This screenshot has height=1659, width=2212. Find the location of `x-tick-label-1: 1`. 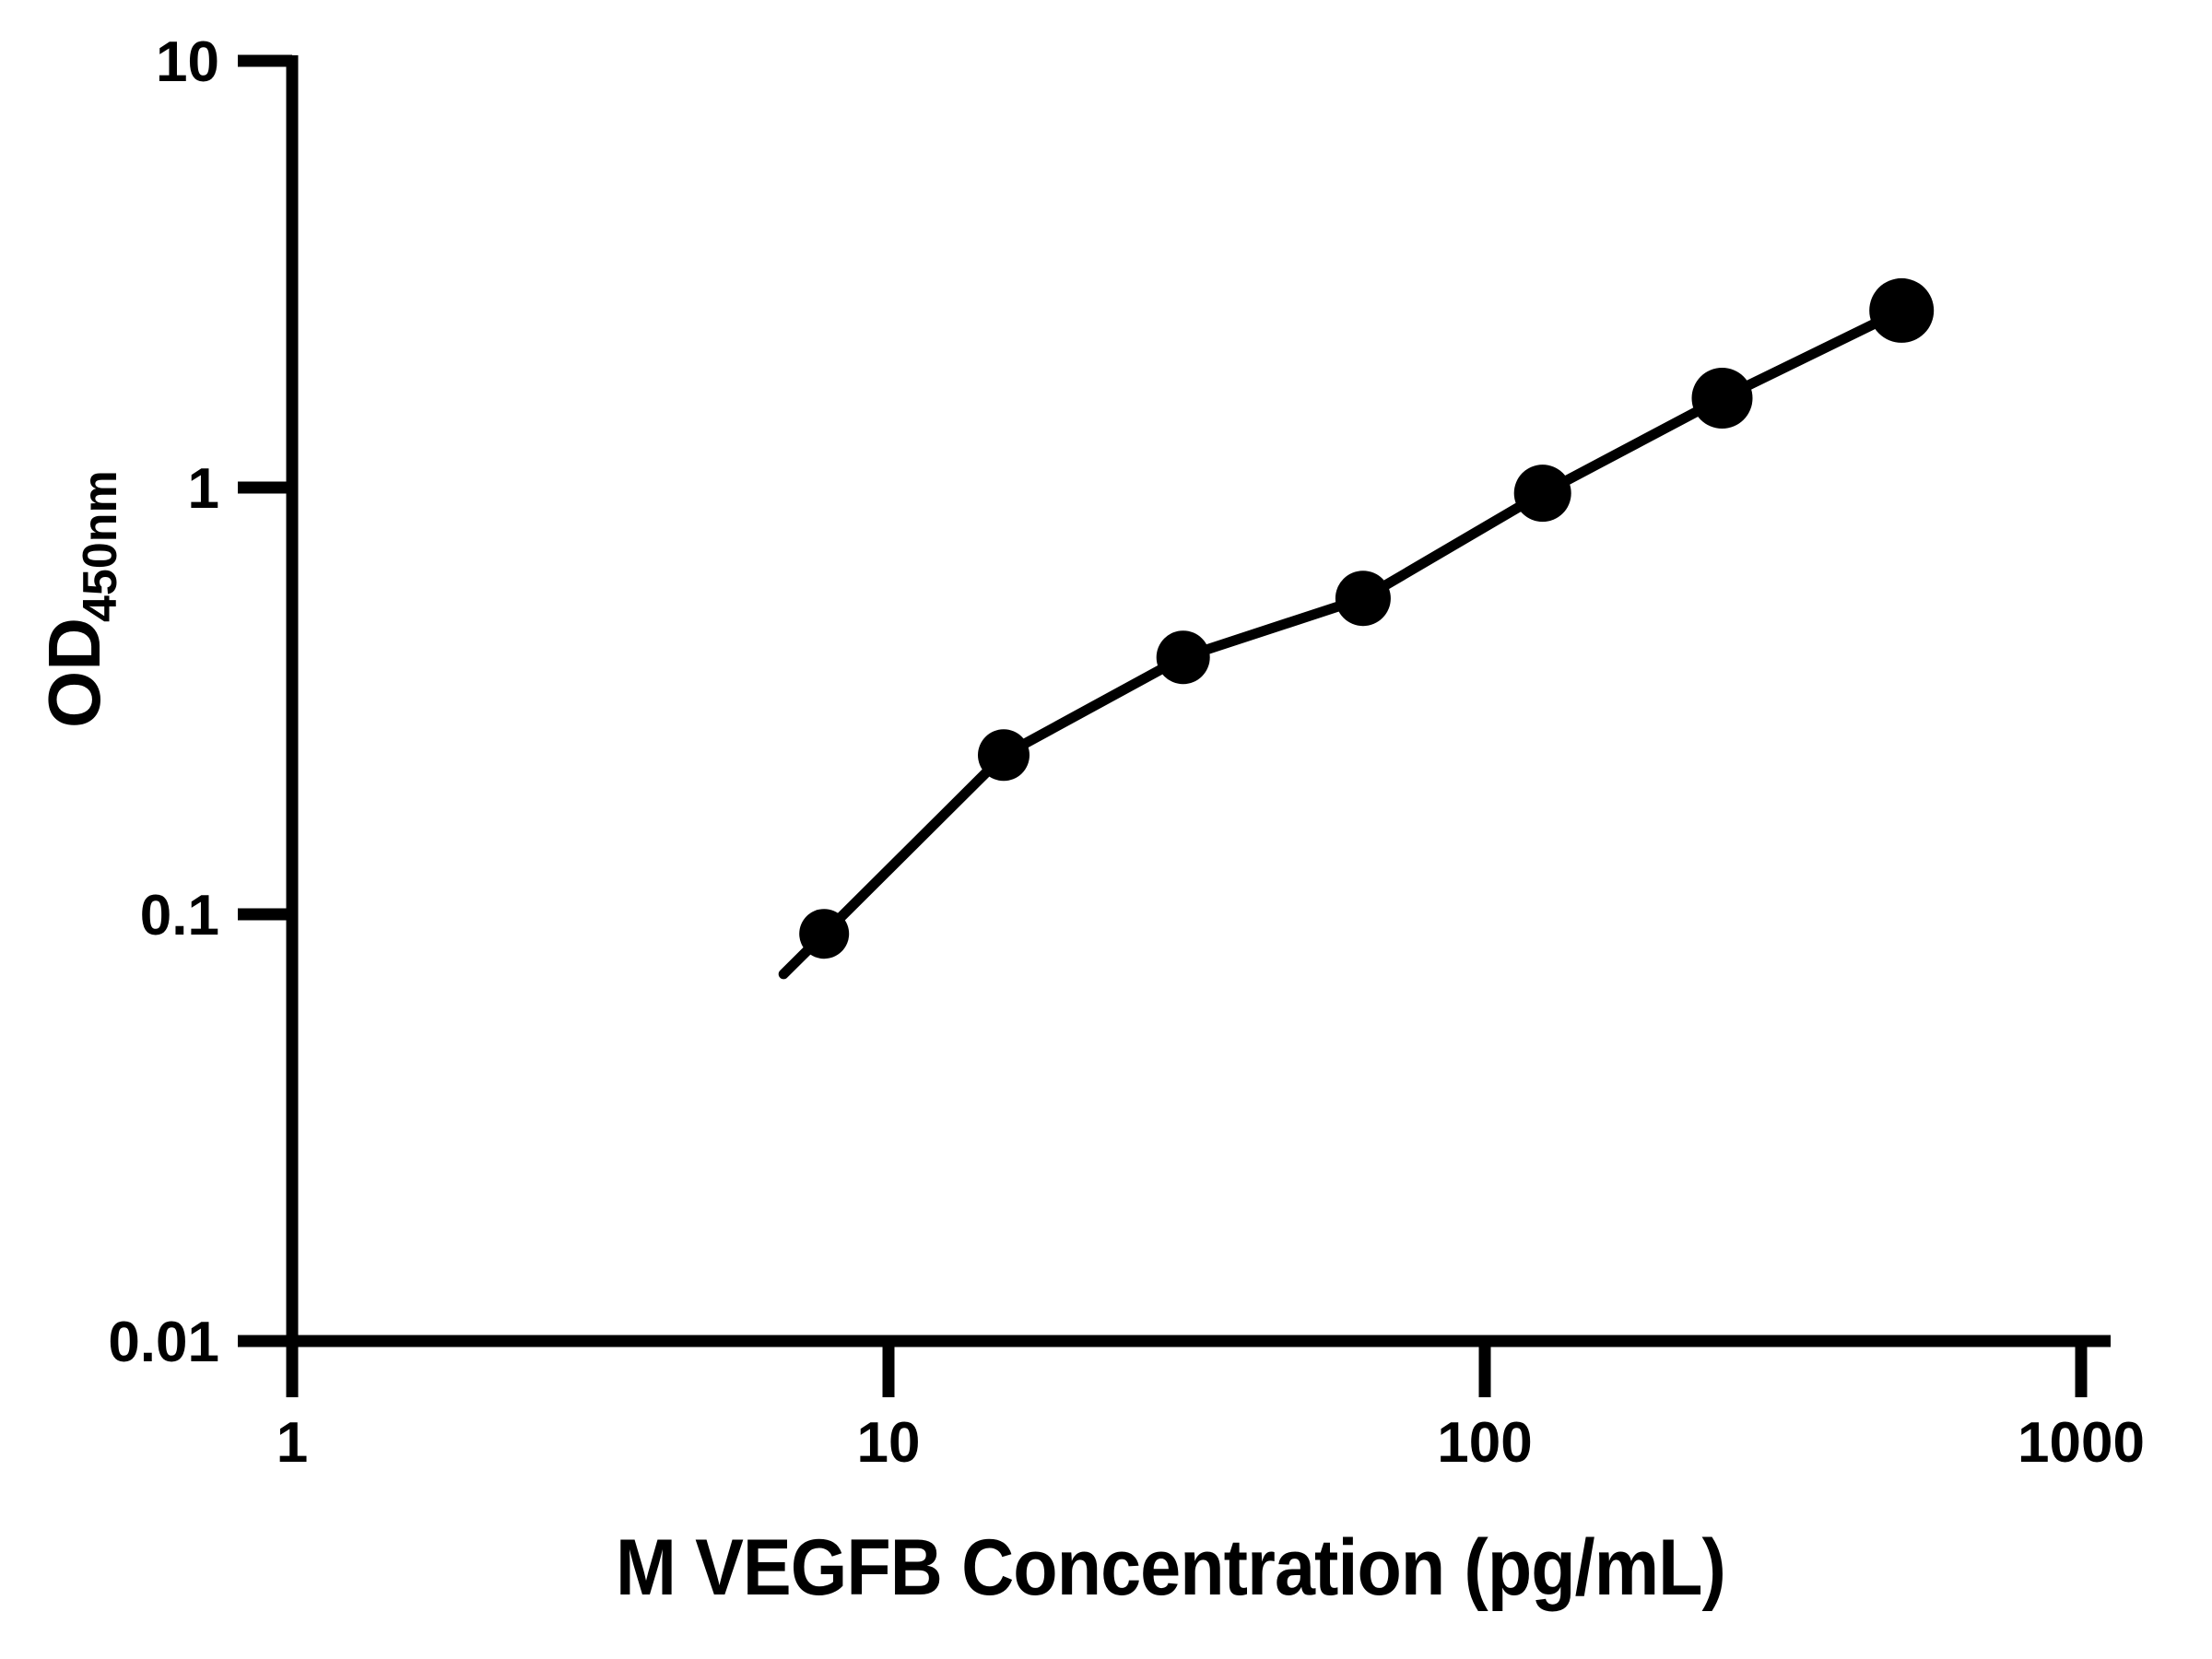

x-tick-label-1: 1 is located at coordinates (292, 1443).